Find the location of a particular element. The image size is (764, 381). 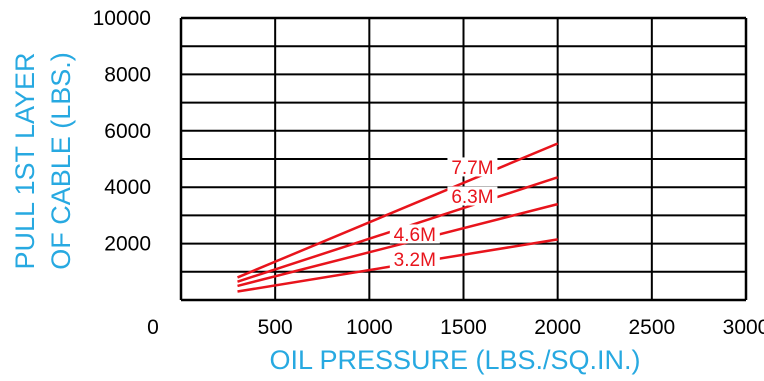

series-label: 4.6M is located at coordinates (415, 235).